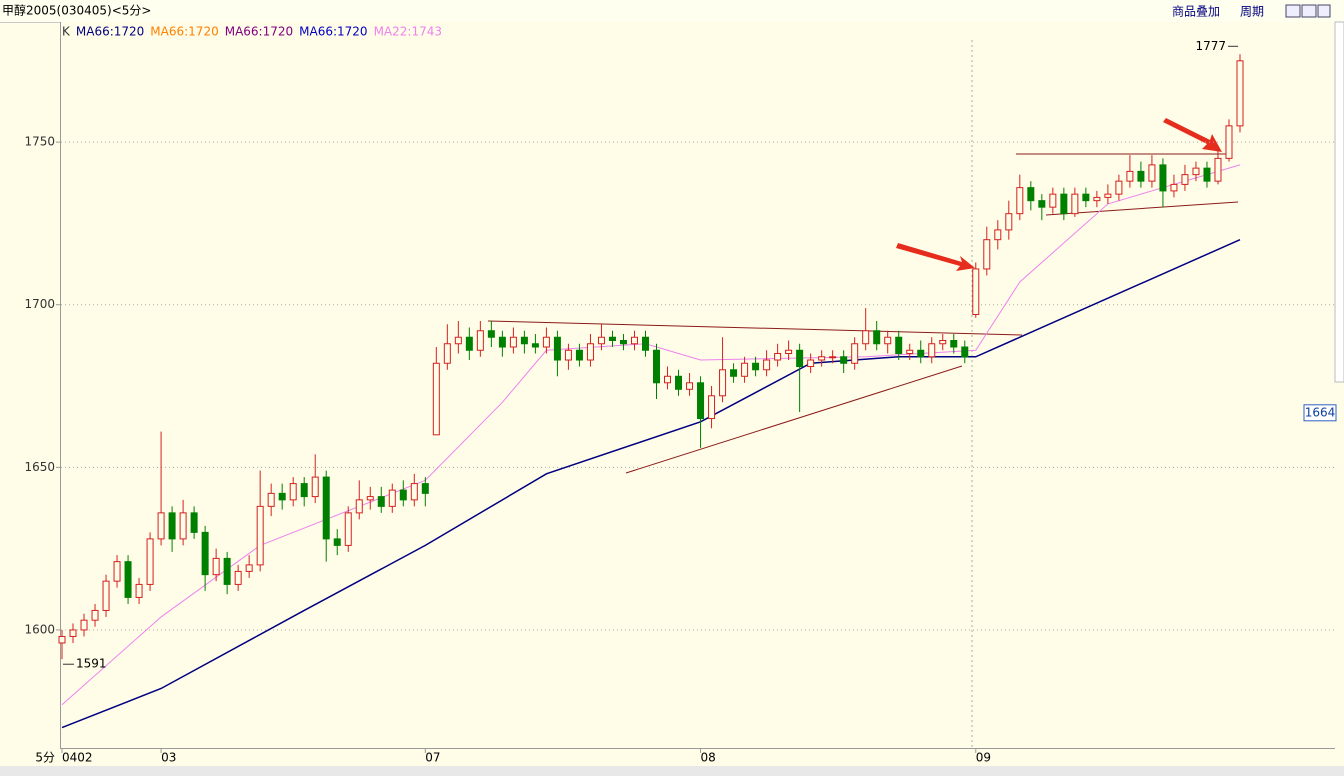  What do you see at coordinates (1339, 202) in the screenshot?
I see `side-panel` at bounding box center [1339, 202].